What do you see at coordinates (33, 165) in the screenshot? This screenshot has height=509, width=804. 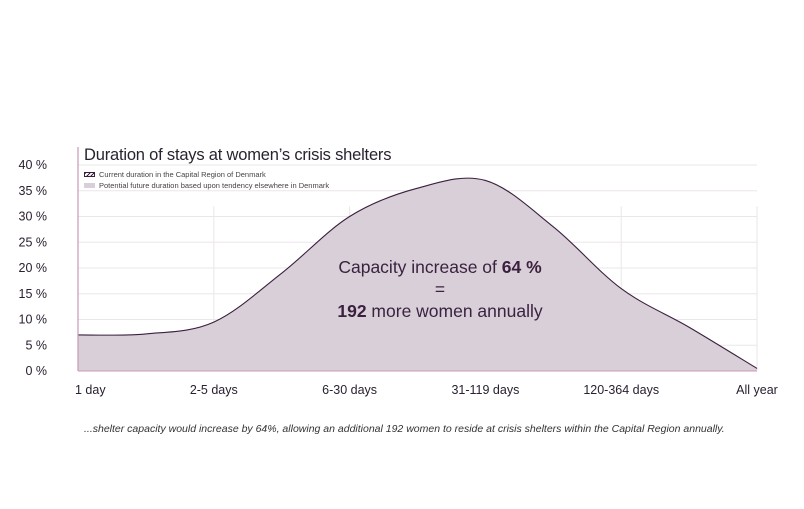 I see `y-tick-label: 40 %` at bounding box center [33, 165].